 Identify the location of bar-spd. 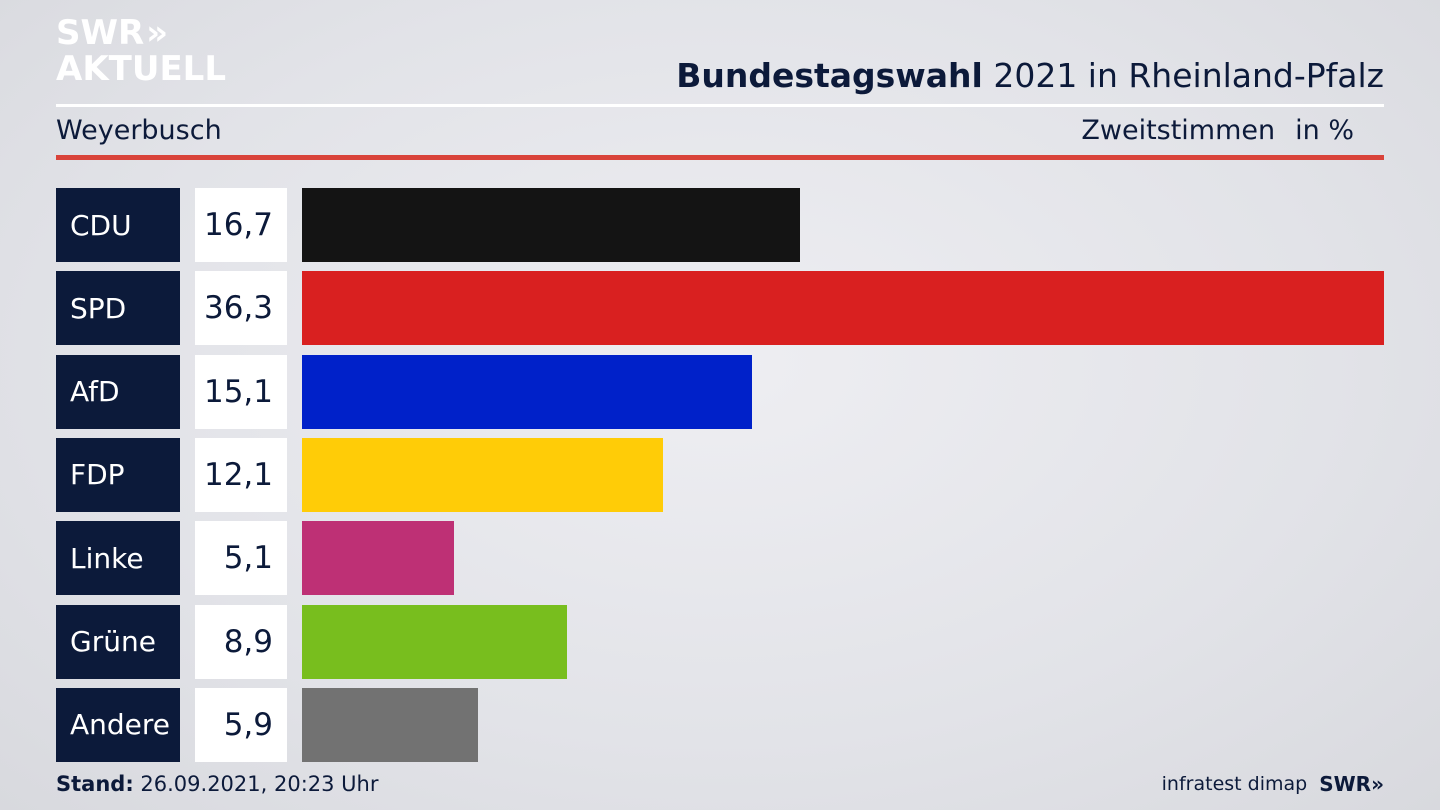
(843, 308).